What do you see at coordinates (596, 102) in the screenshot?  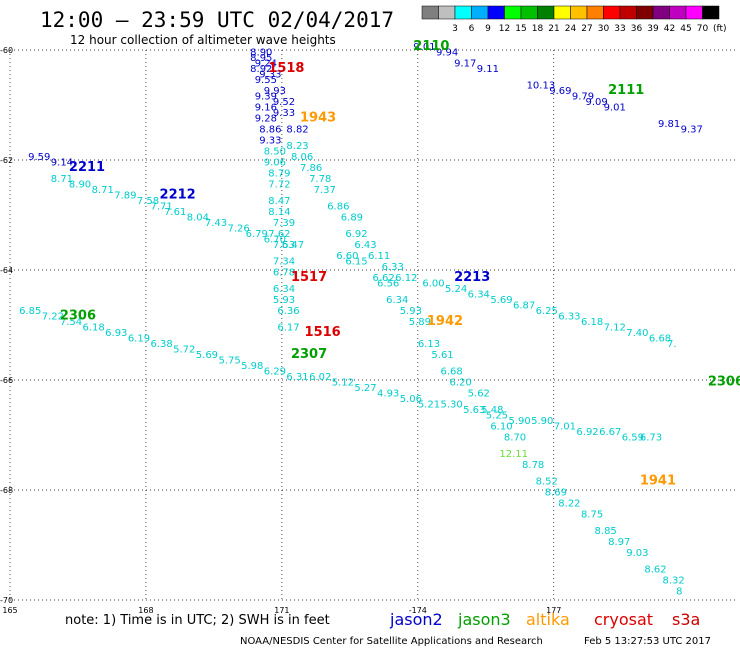 I see `wave-height-value: 9.09` at bounding box center [596, 102].